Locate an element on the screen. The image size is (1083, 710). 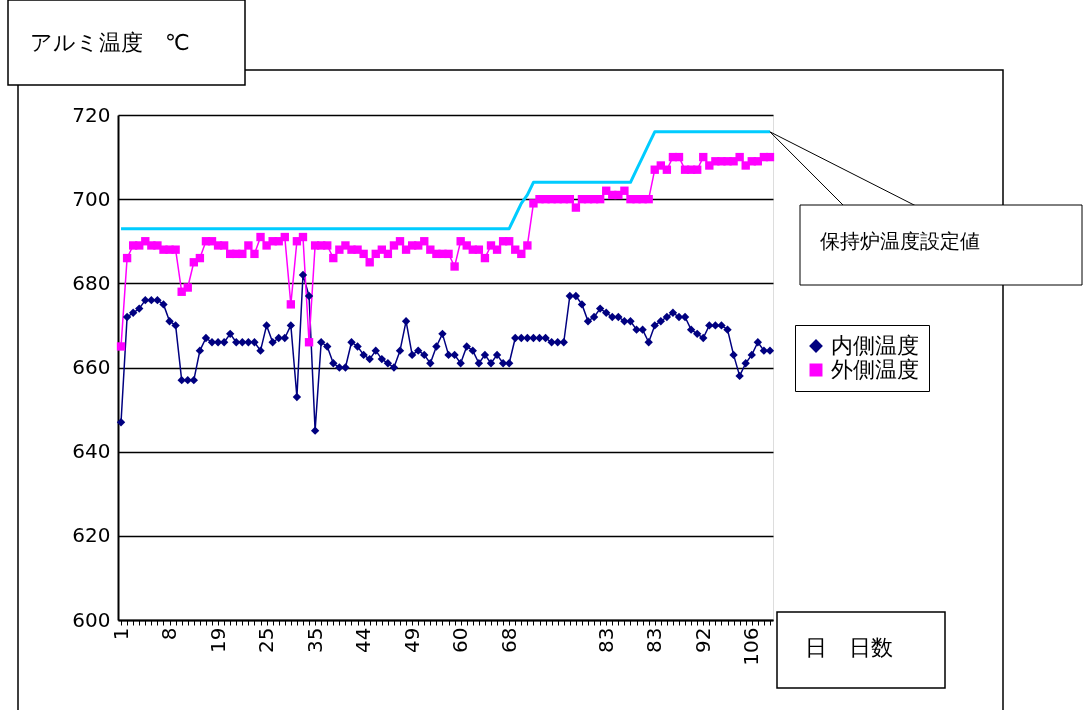
x-tick-label: 8 is located at coordinates (169, 634).